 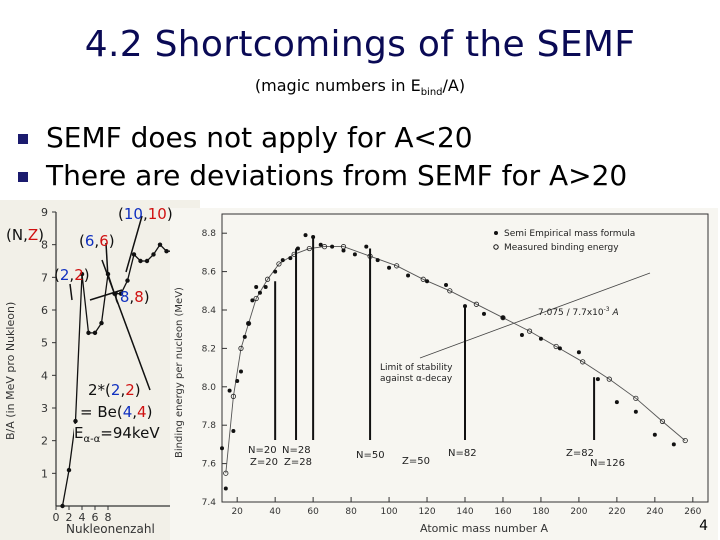 What do you see at coordinates (654, 512) in the screenshot?
I see `right-x-tick-label: 240` at bounding box center [654, 512].